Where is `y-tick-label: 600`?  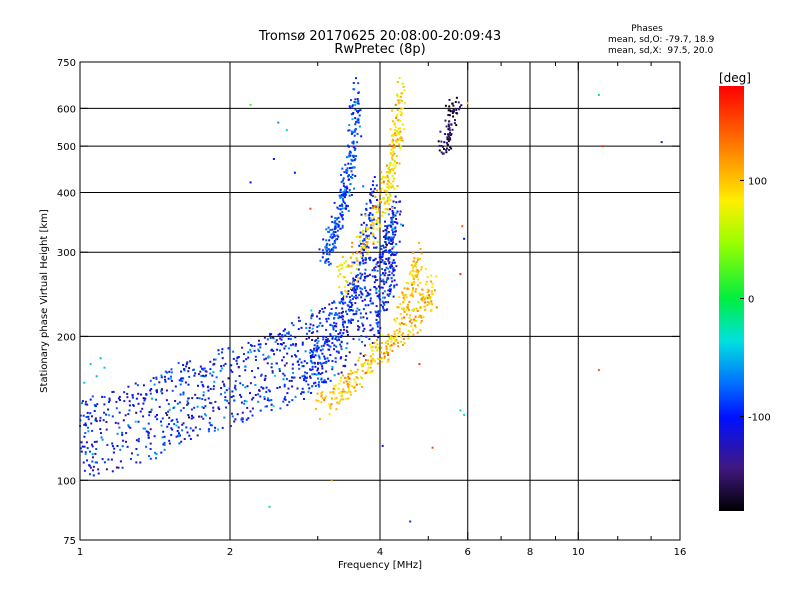
y-tick-label: 600 is located at coordinates (66, 109).